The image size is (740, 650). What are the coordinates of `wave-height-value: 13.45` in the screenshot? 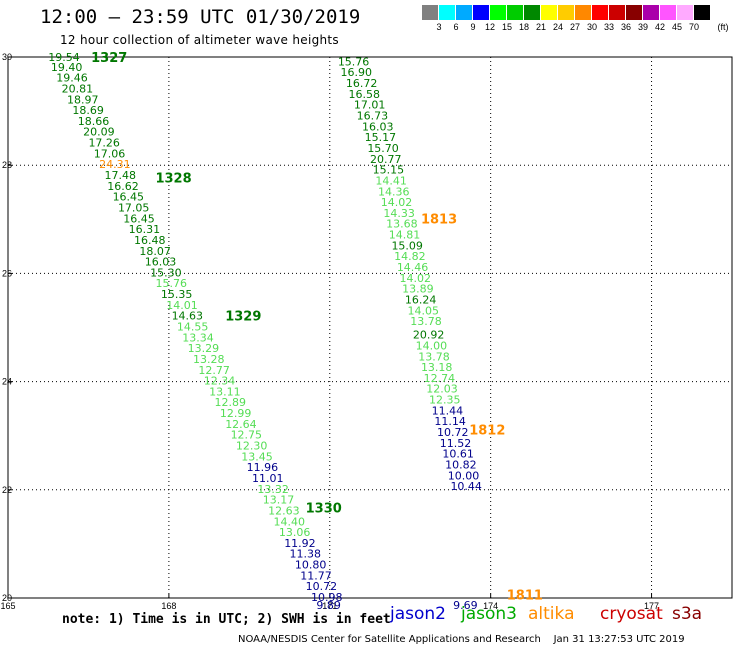 It's located at (256, 456).